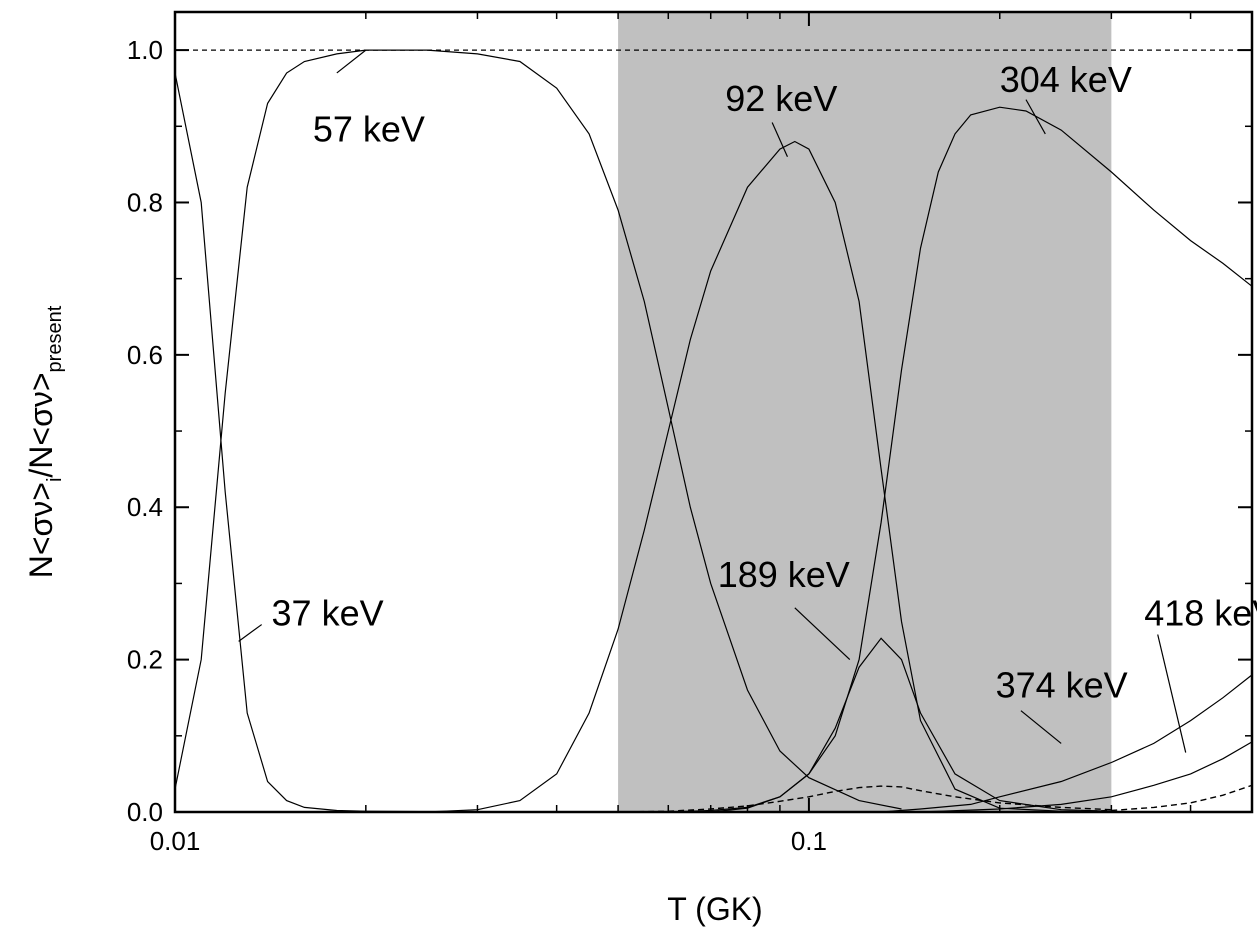 This screenshot has width=1257, height=928. What do you see at coordinates (822, 634) in the screenshot?
I see `annotation-leader-189-kev` at bounding box center [822, 634].